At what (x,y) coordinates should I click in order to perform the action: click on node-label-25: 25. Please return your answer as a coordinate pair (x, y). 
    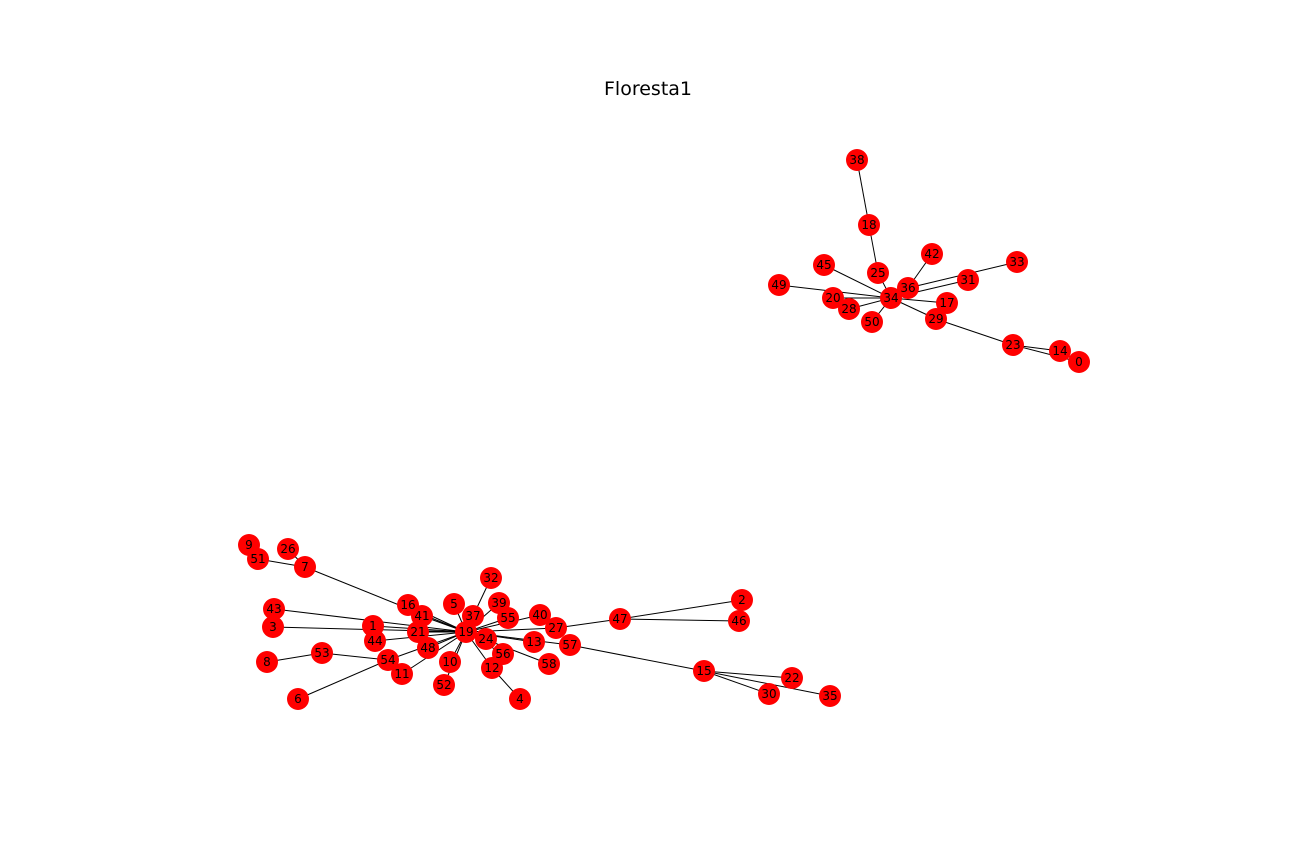
    Looking at the image, I should click on (877, 273).